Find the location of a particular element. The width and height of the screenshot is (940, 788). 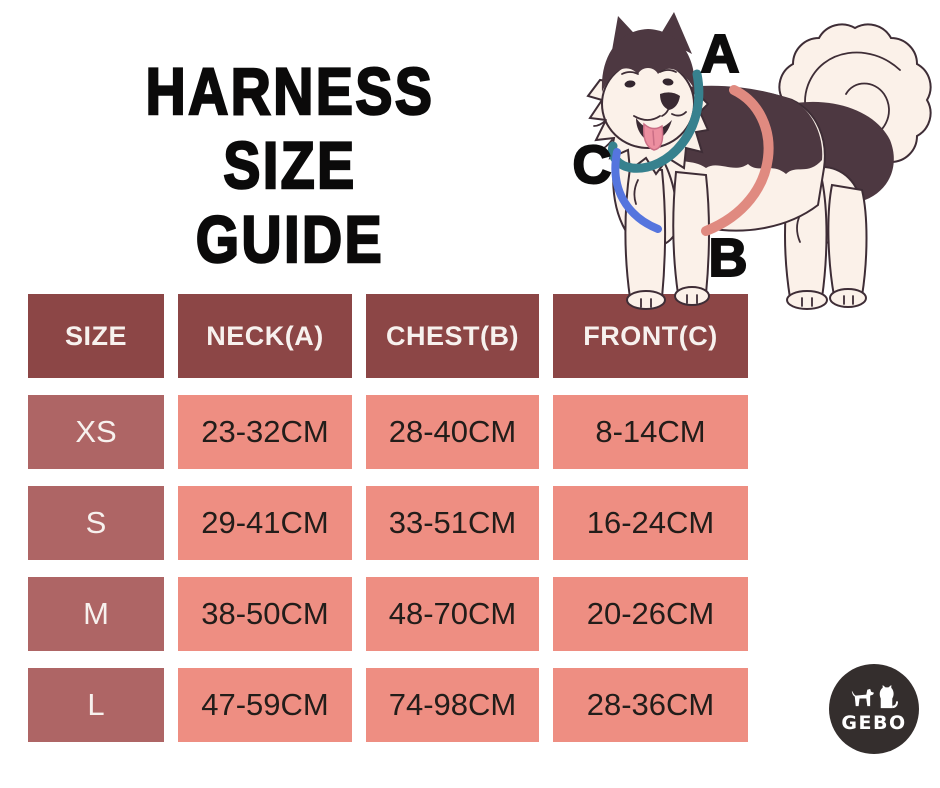

row-m-neck: 38-50CM is located at coordinates (265, 614).